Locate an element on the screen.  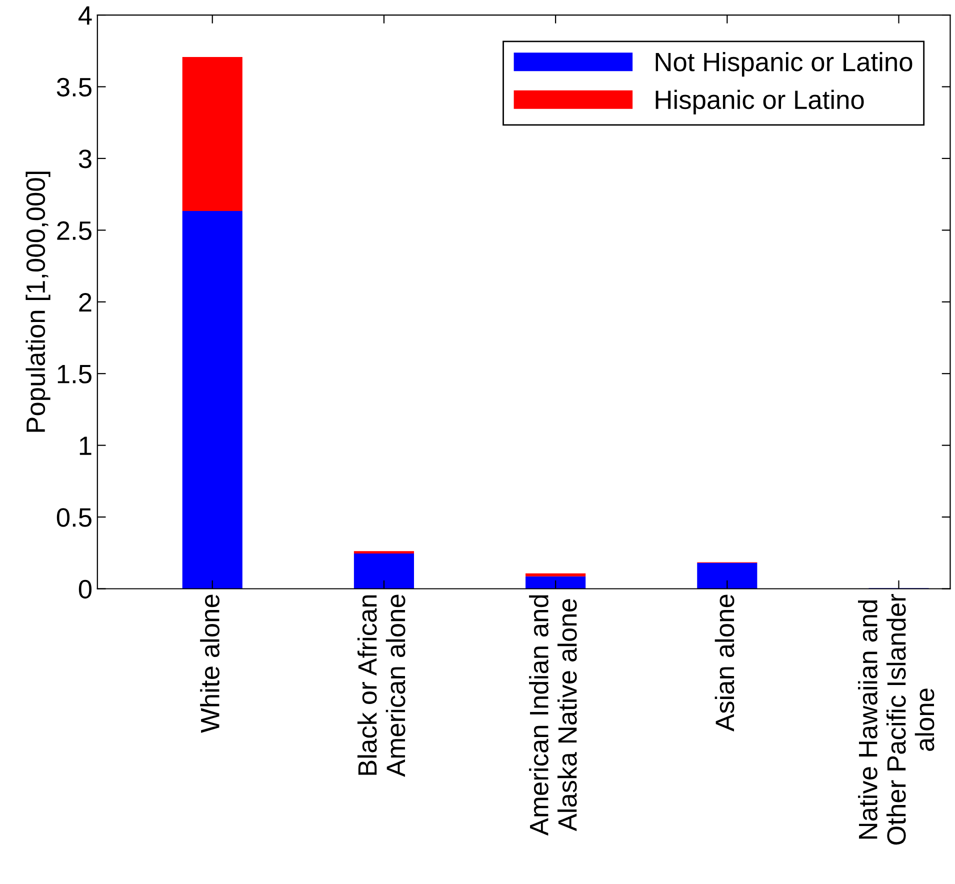
x-tick-label: Native Hawaiian and Other Pacific Islander alone is located at coordinates (896, 719).